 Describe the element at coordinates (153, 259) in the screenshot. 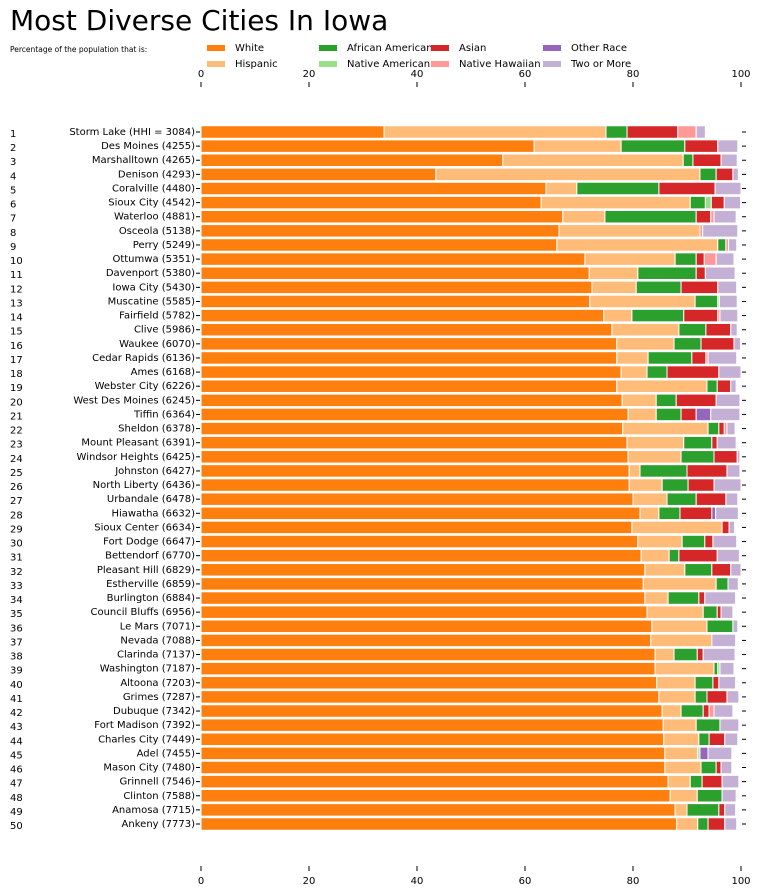

I see `category-label: Ottumwa (5351)` at that location.